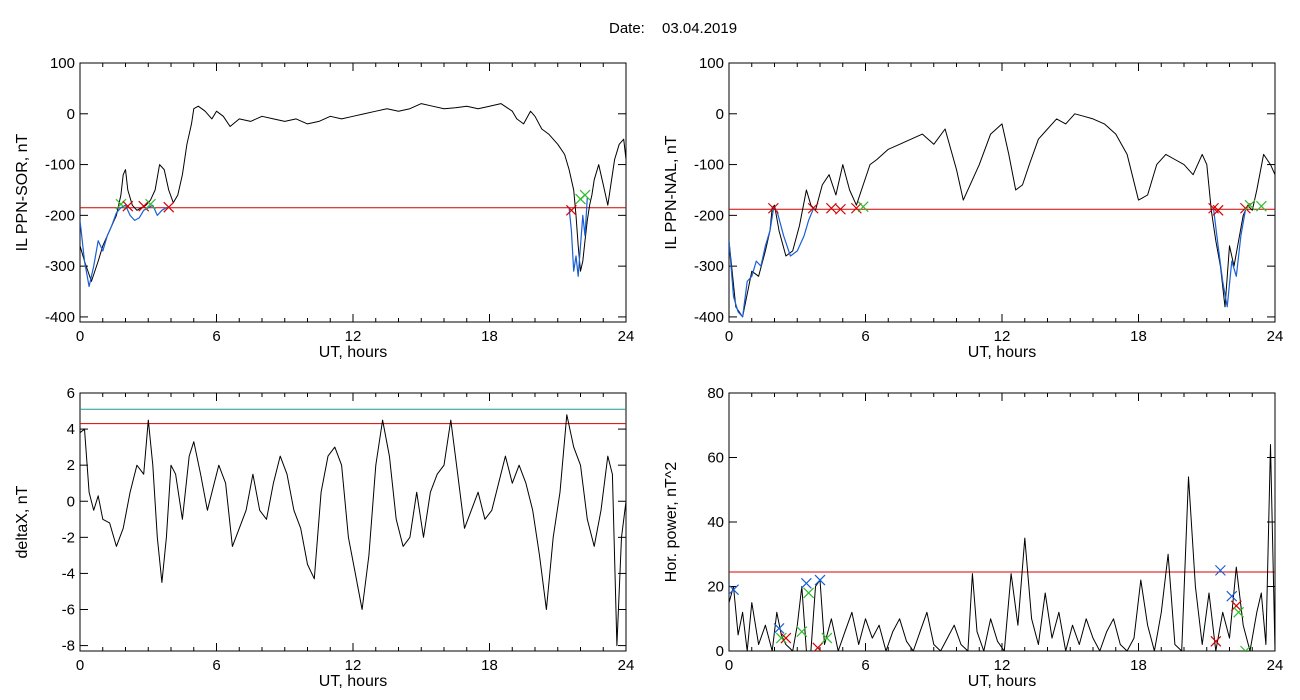 The width and height of the screenshot is (1300, 700). What do you see at coordinates (709, 266) in the screenshot?
I see `y-tick-label: -300` at bounding box center [709, 266].